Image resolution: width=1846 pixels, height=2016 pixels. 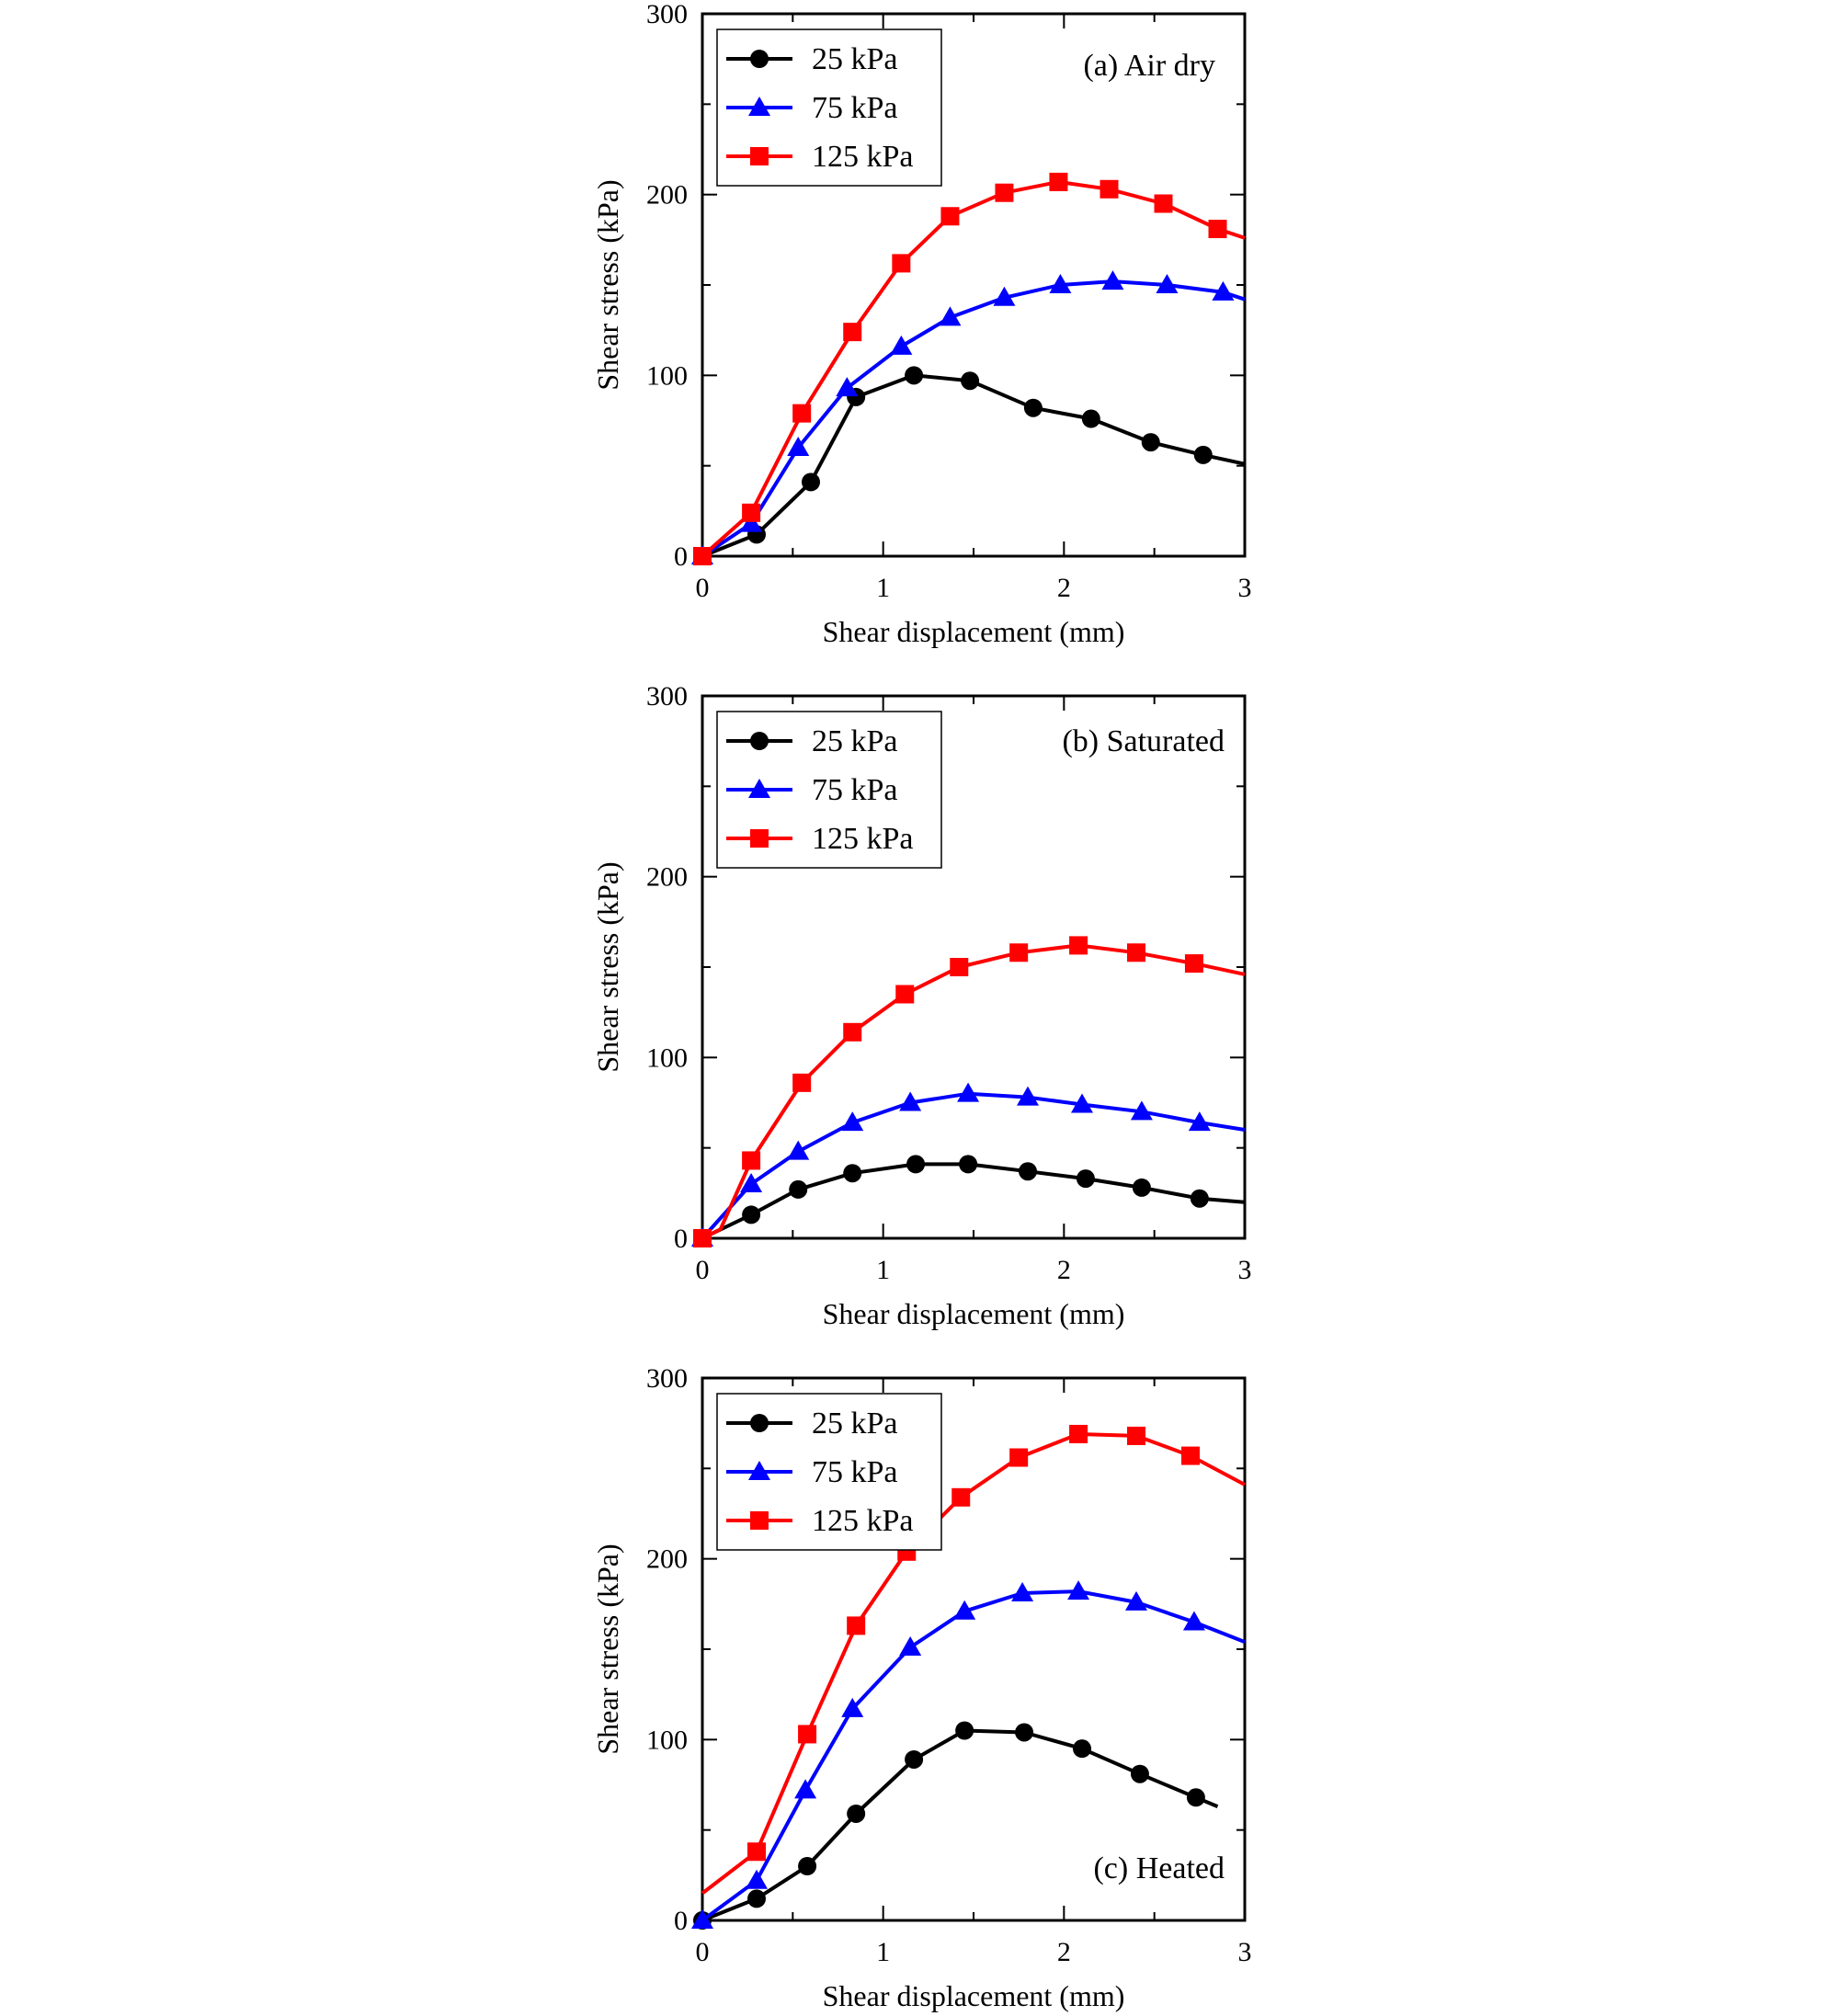 I want to click on axis-ticks, so click(x=973, y=285).